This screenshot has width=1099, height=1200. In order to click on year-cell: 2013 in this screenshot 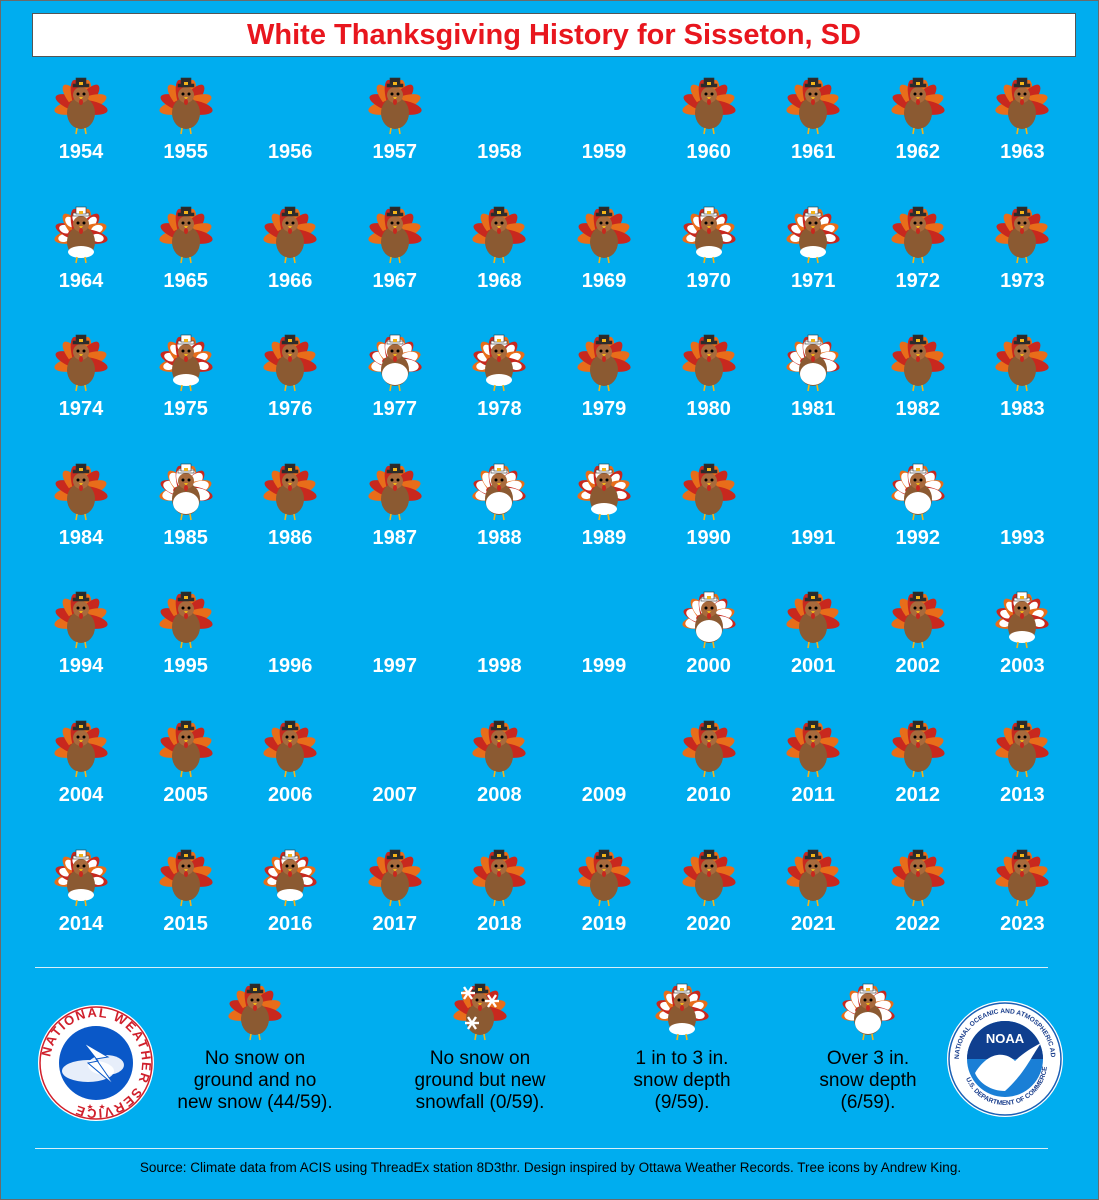, I will do `click(1022, 776)`.